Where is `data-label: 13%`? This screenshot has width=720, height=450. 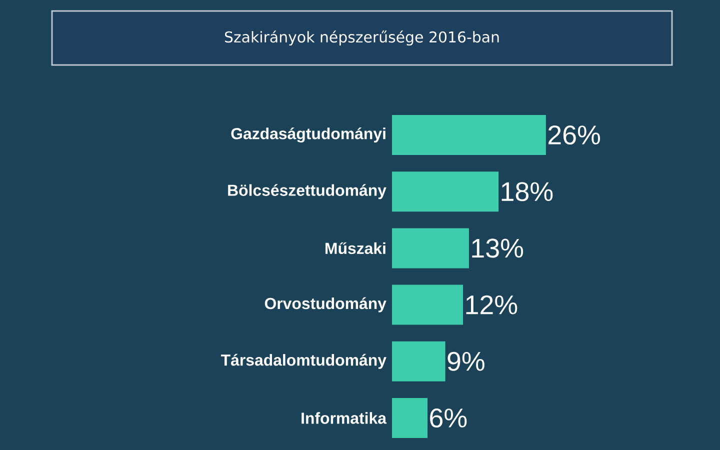 data-label: 13% is located at coordinates (498, 248).